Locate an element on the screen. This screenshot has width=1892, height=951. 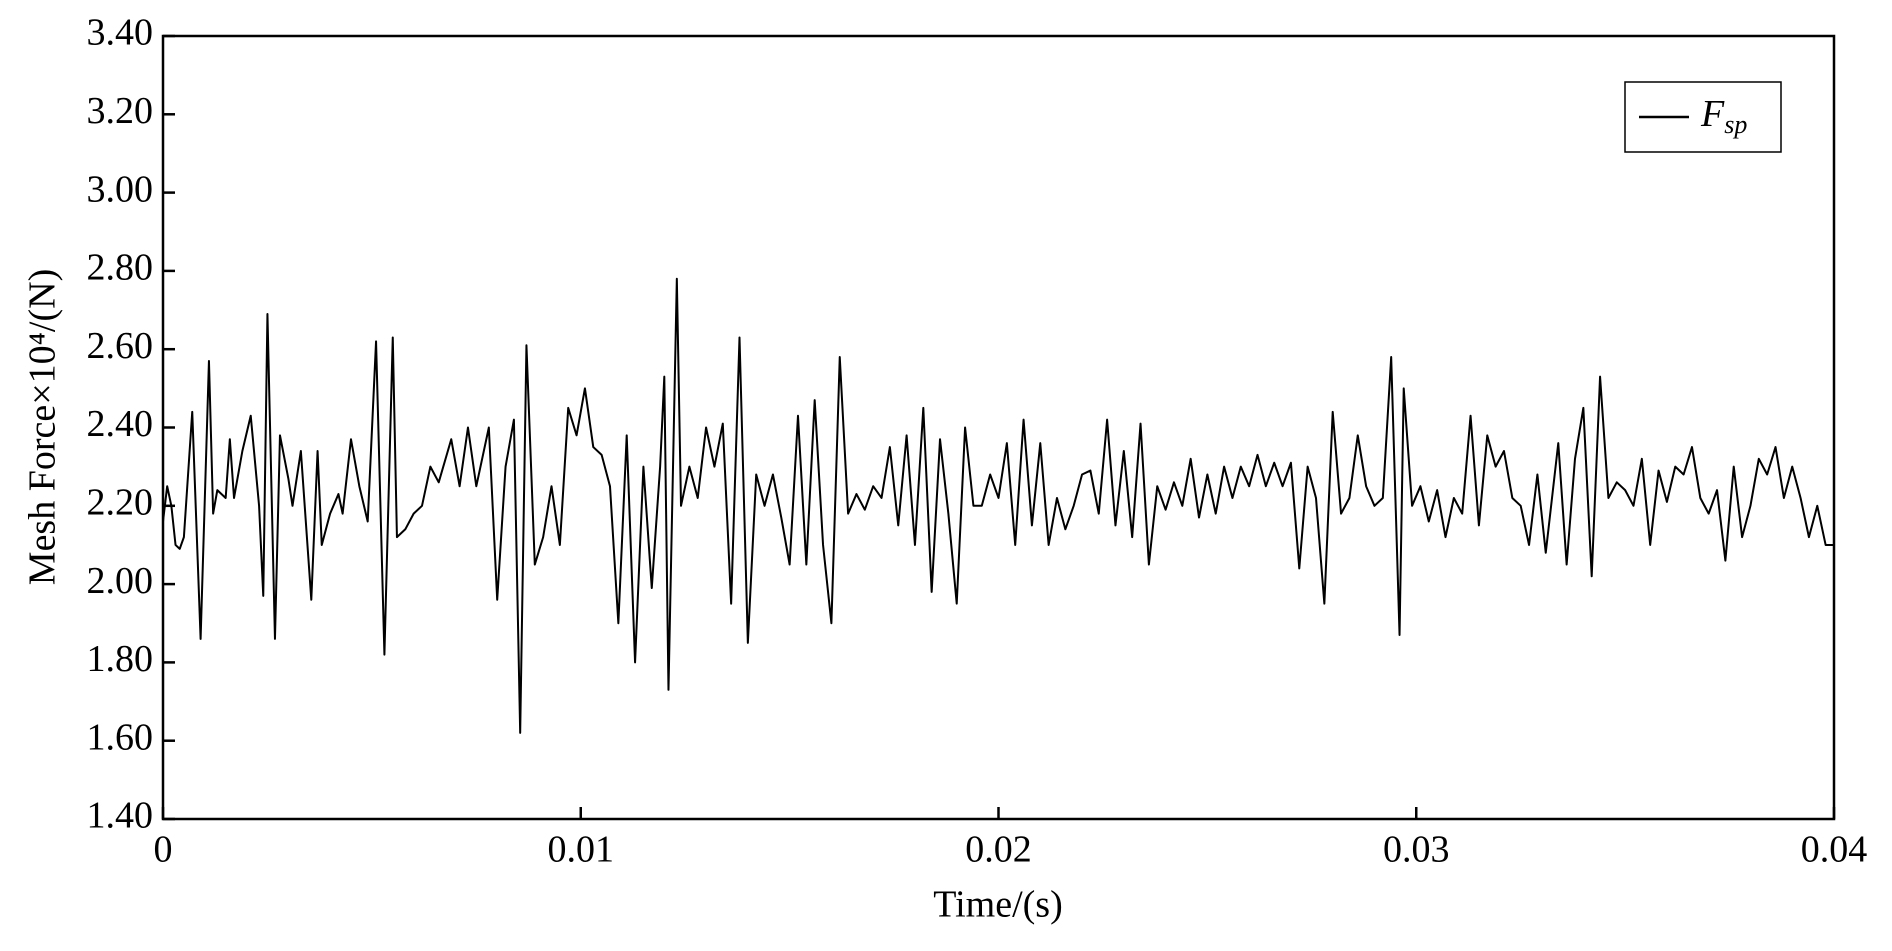
y-tick-label: 3.40 is located at coordinates (120, 33).